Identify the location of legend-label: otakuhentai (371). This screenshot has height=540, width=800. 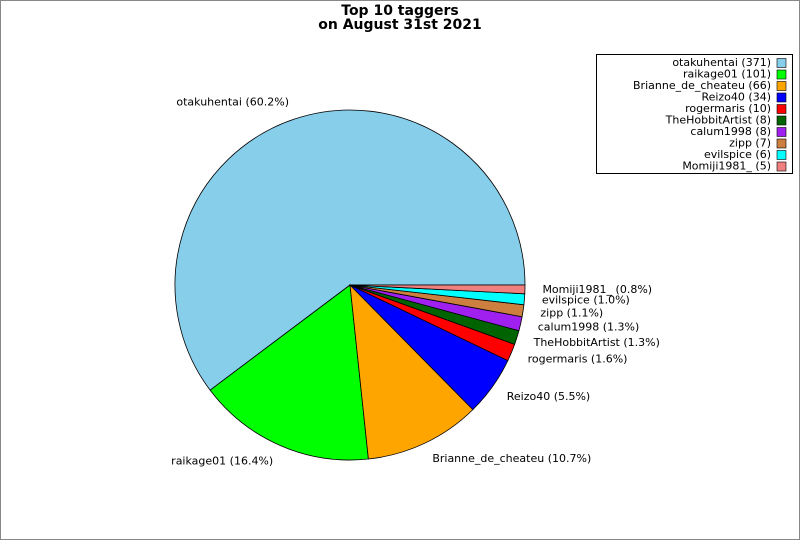
(721, 62).